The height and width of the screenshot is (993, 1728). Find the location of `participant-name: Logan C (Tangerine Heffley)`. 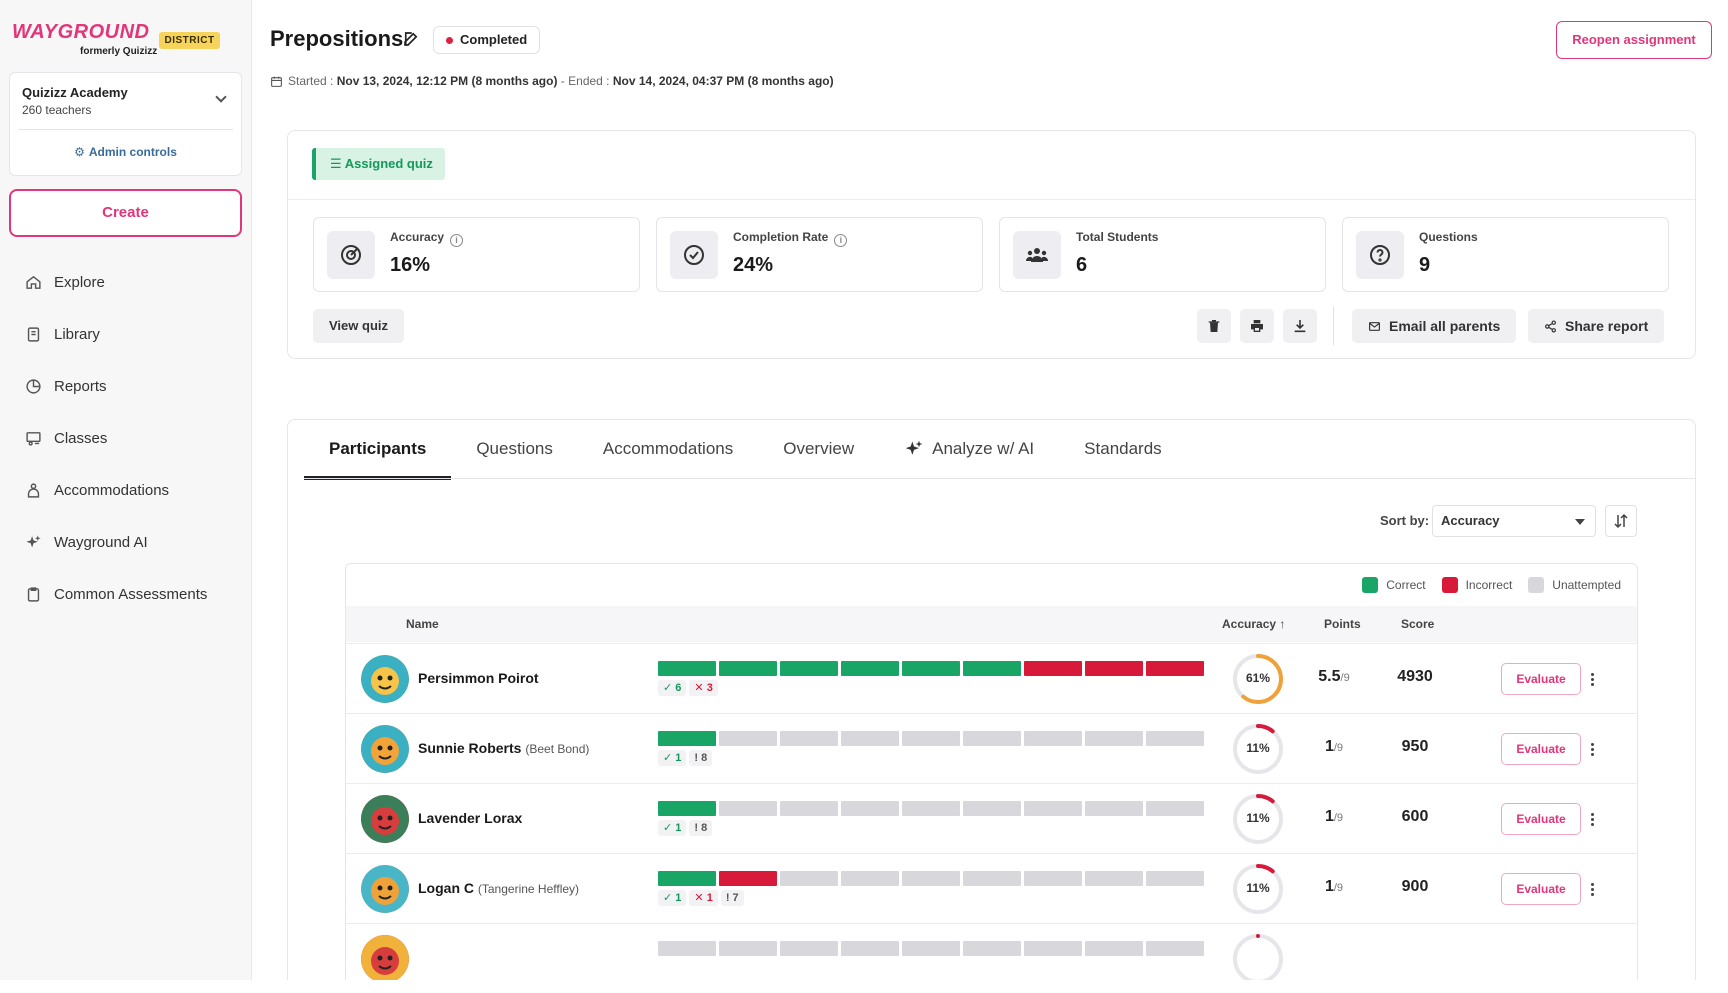

participant-name: Logan C (Tangerine Heffley) is located at coordinates (499, 888).